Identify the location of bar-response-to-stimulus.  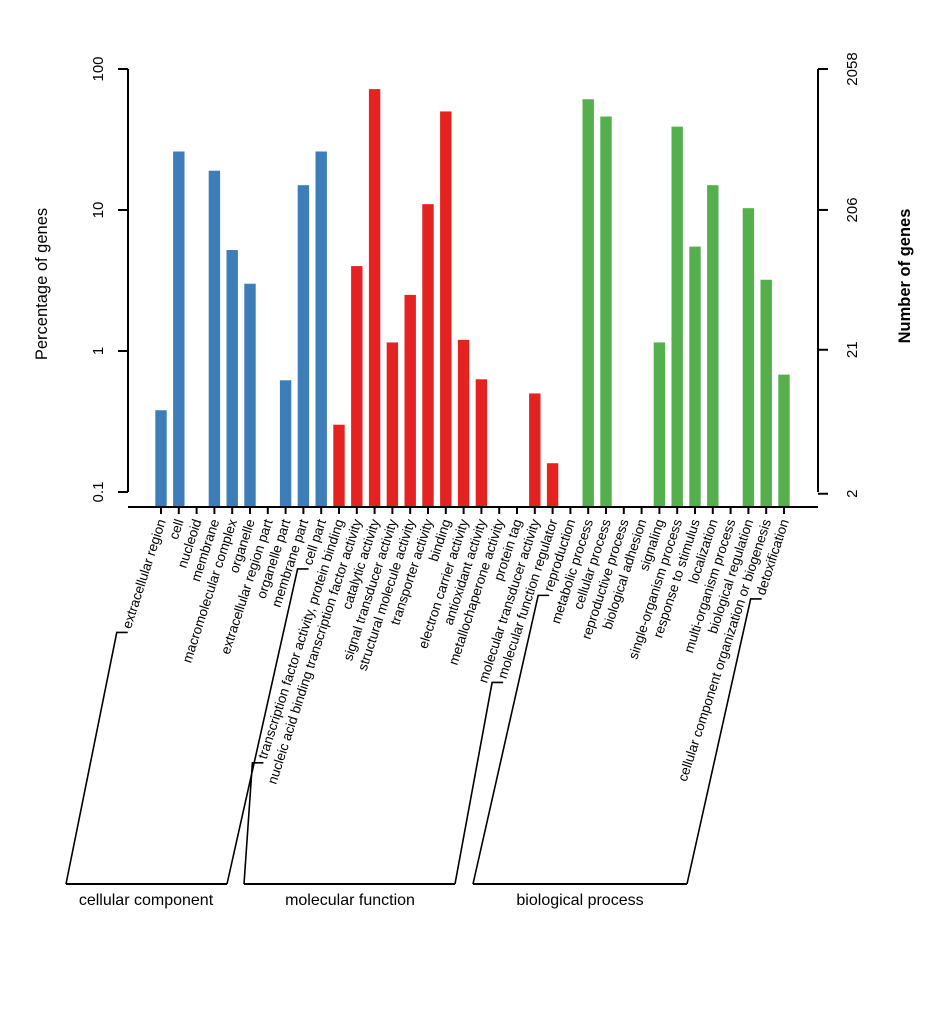
(695, 376).